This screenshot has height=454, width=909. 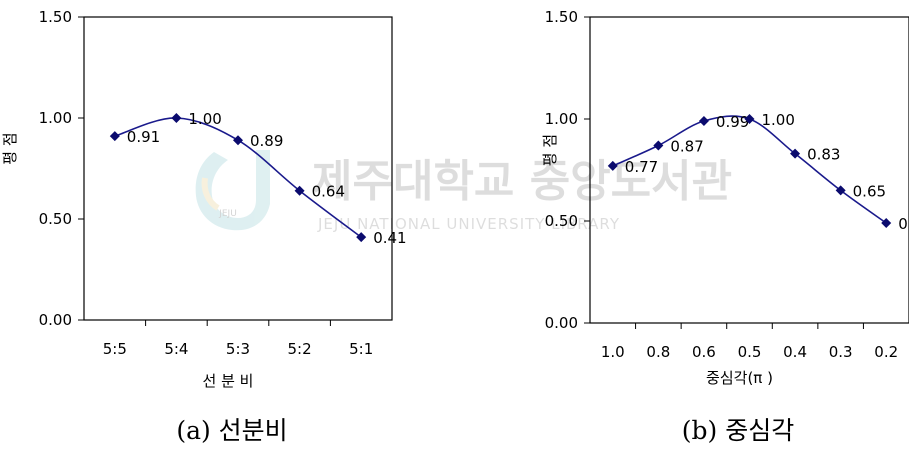 What do you see at coordinates (739, 378) in the screenshot?
I see `x-axis-title: 중심각(π )` at bounding box center [739, 378].